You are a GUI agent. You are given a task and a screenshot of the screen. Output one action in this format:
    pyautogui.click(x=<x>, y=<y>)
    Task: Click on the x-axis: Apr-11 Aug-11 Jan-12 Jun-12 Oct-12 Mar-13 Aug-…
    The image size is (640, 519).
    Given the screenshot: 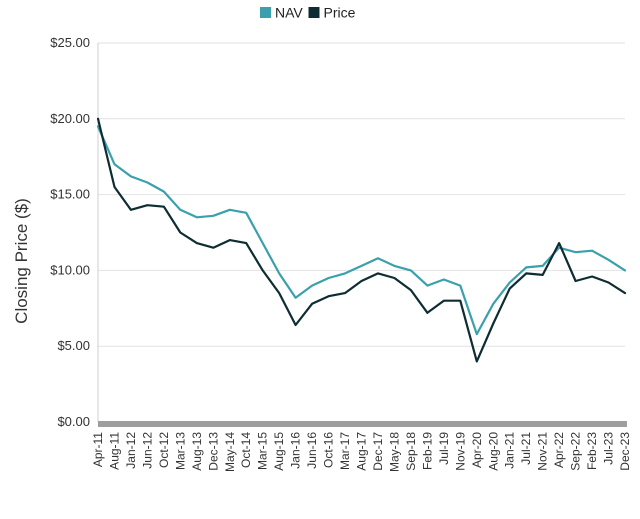 What is the action you would take?
    pyautogui.click(x=361, y=446)
    